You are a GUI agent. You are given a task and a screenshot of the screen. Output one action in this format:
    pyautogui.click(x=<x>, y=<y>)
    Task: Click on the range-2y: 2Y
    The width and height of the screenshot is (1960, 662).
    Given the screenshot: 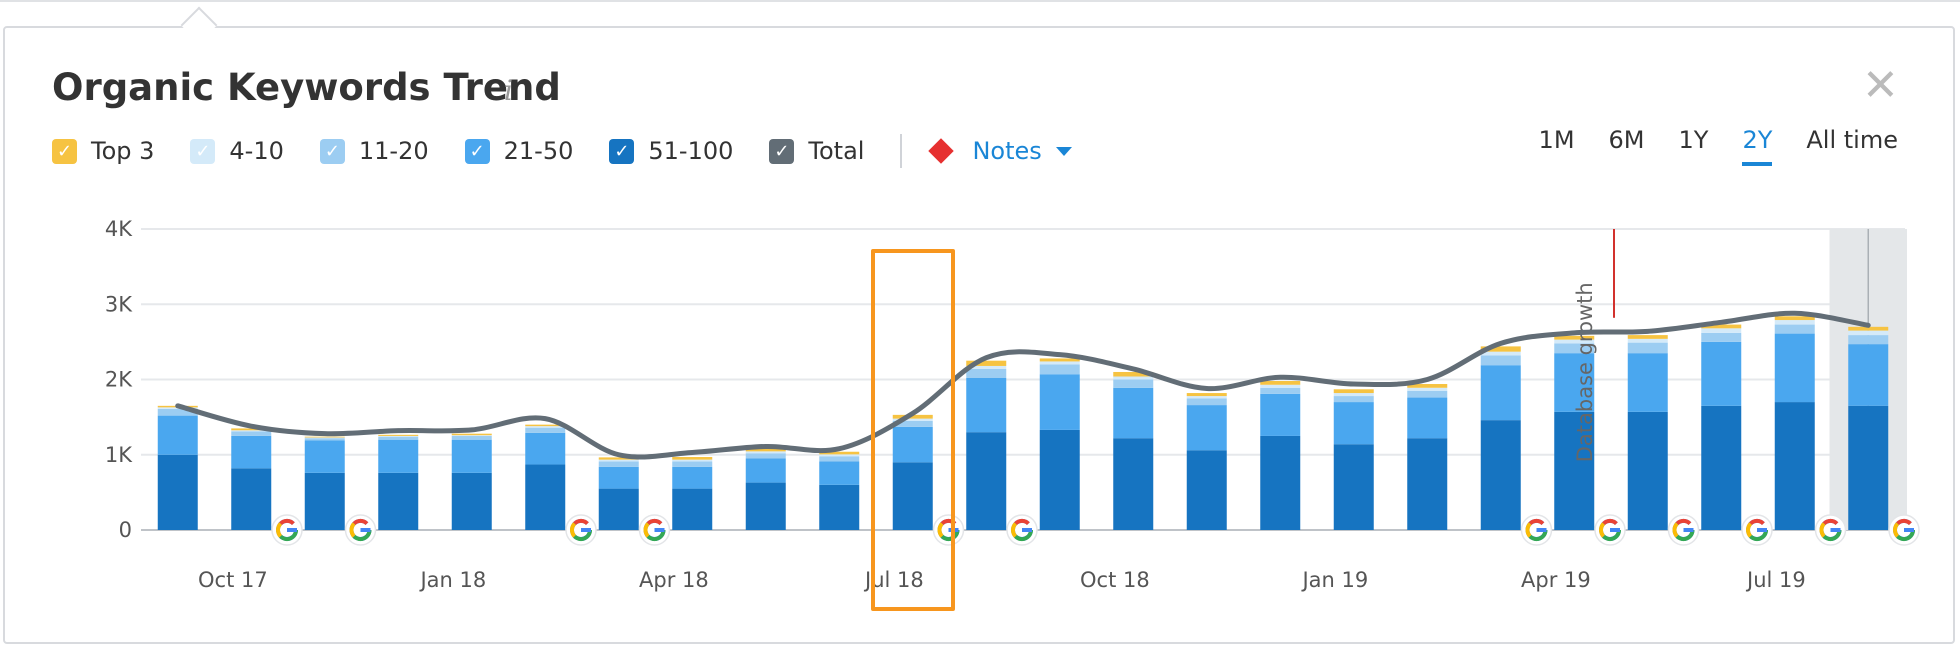 What is the action you would take?
    pyautogui.click(x=1757, y=146)
    